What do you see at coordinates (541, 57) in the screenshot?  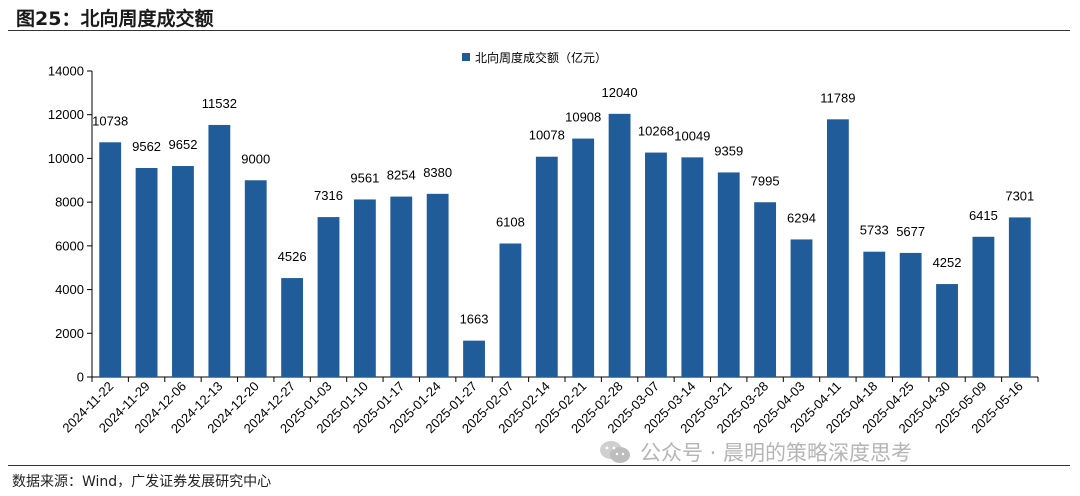 I see `legend-label: 北向周度成交额（亿元）` at bounding box center [541, 57].